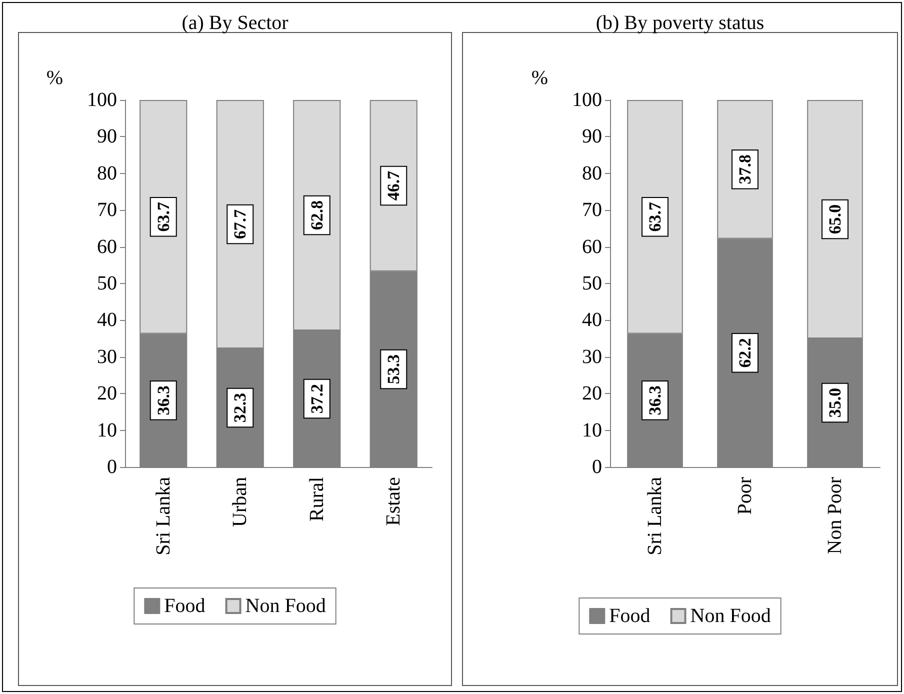  Describe the element at coordinates (316, 399) in the screenshot. I see `data-label: 37.2` at that location.